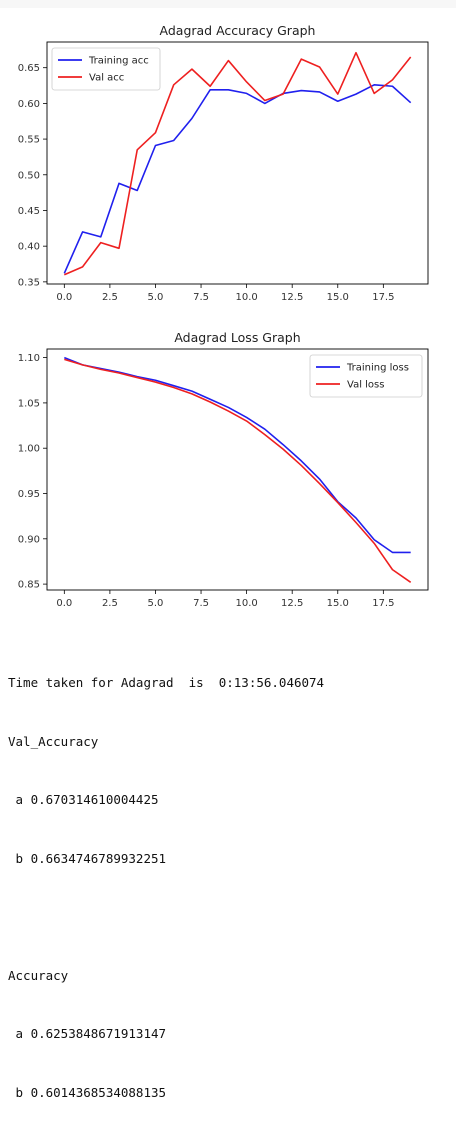 The width and height of the screenshot is (456, 1122). Describe the element at coordinates (38, 975) in the screenshot. I see `accuracy-header: Accuracy` at that location.